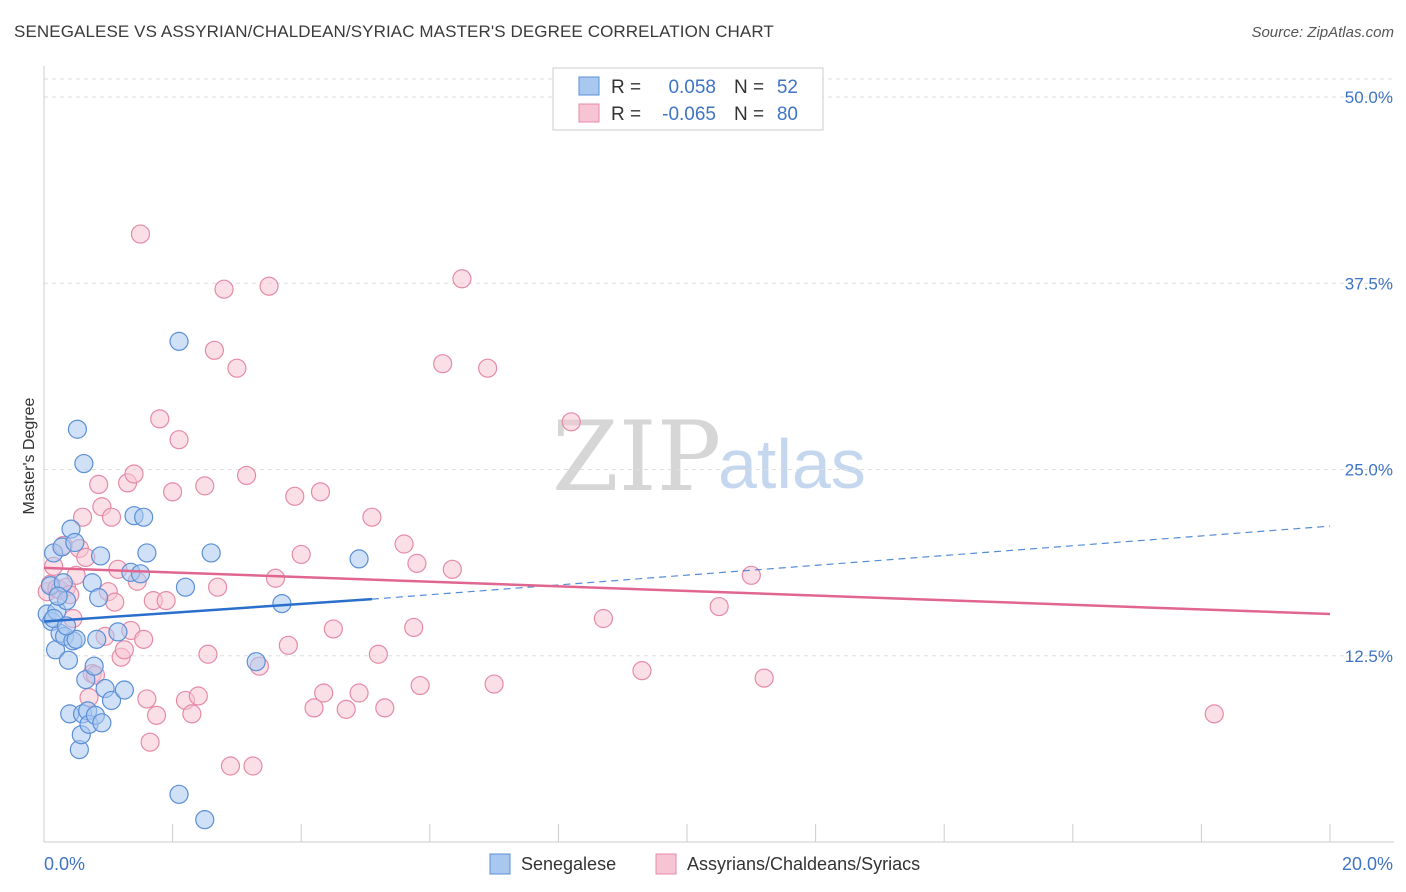  What do you see at coordinates (589, 113) in the screenshot?
I see `legend-pink-swatch` at bounding box center [589, 113].